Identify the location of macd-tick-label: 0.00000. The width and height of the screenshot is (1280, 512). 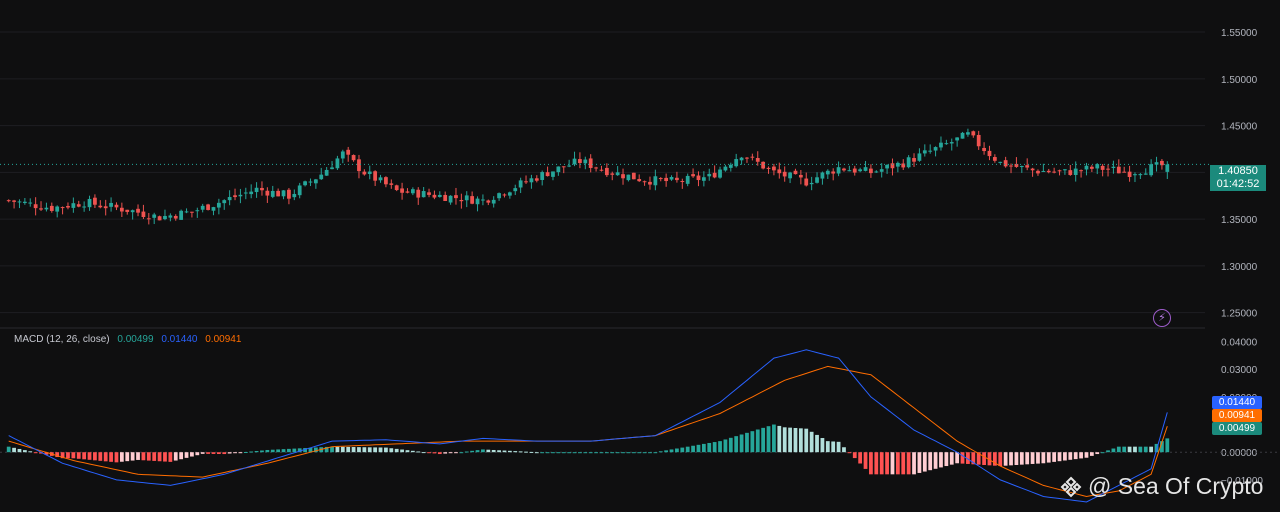
(1239, 453).